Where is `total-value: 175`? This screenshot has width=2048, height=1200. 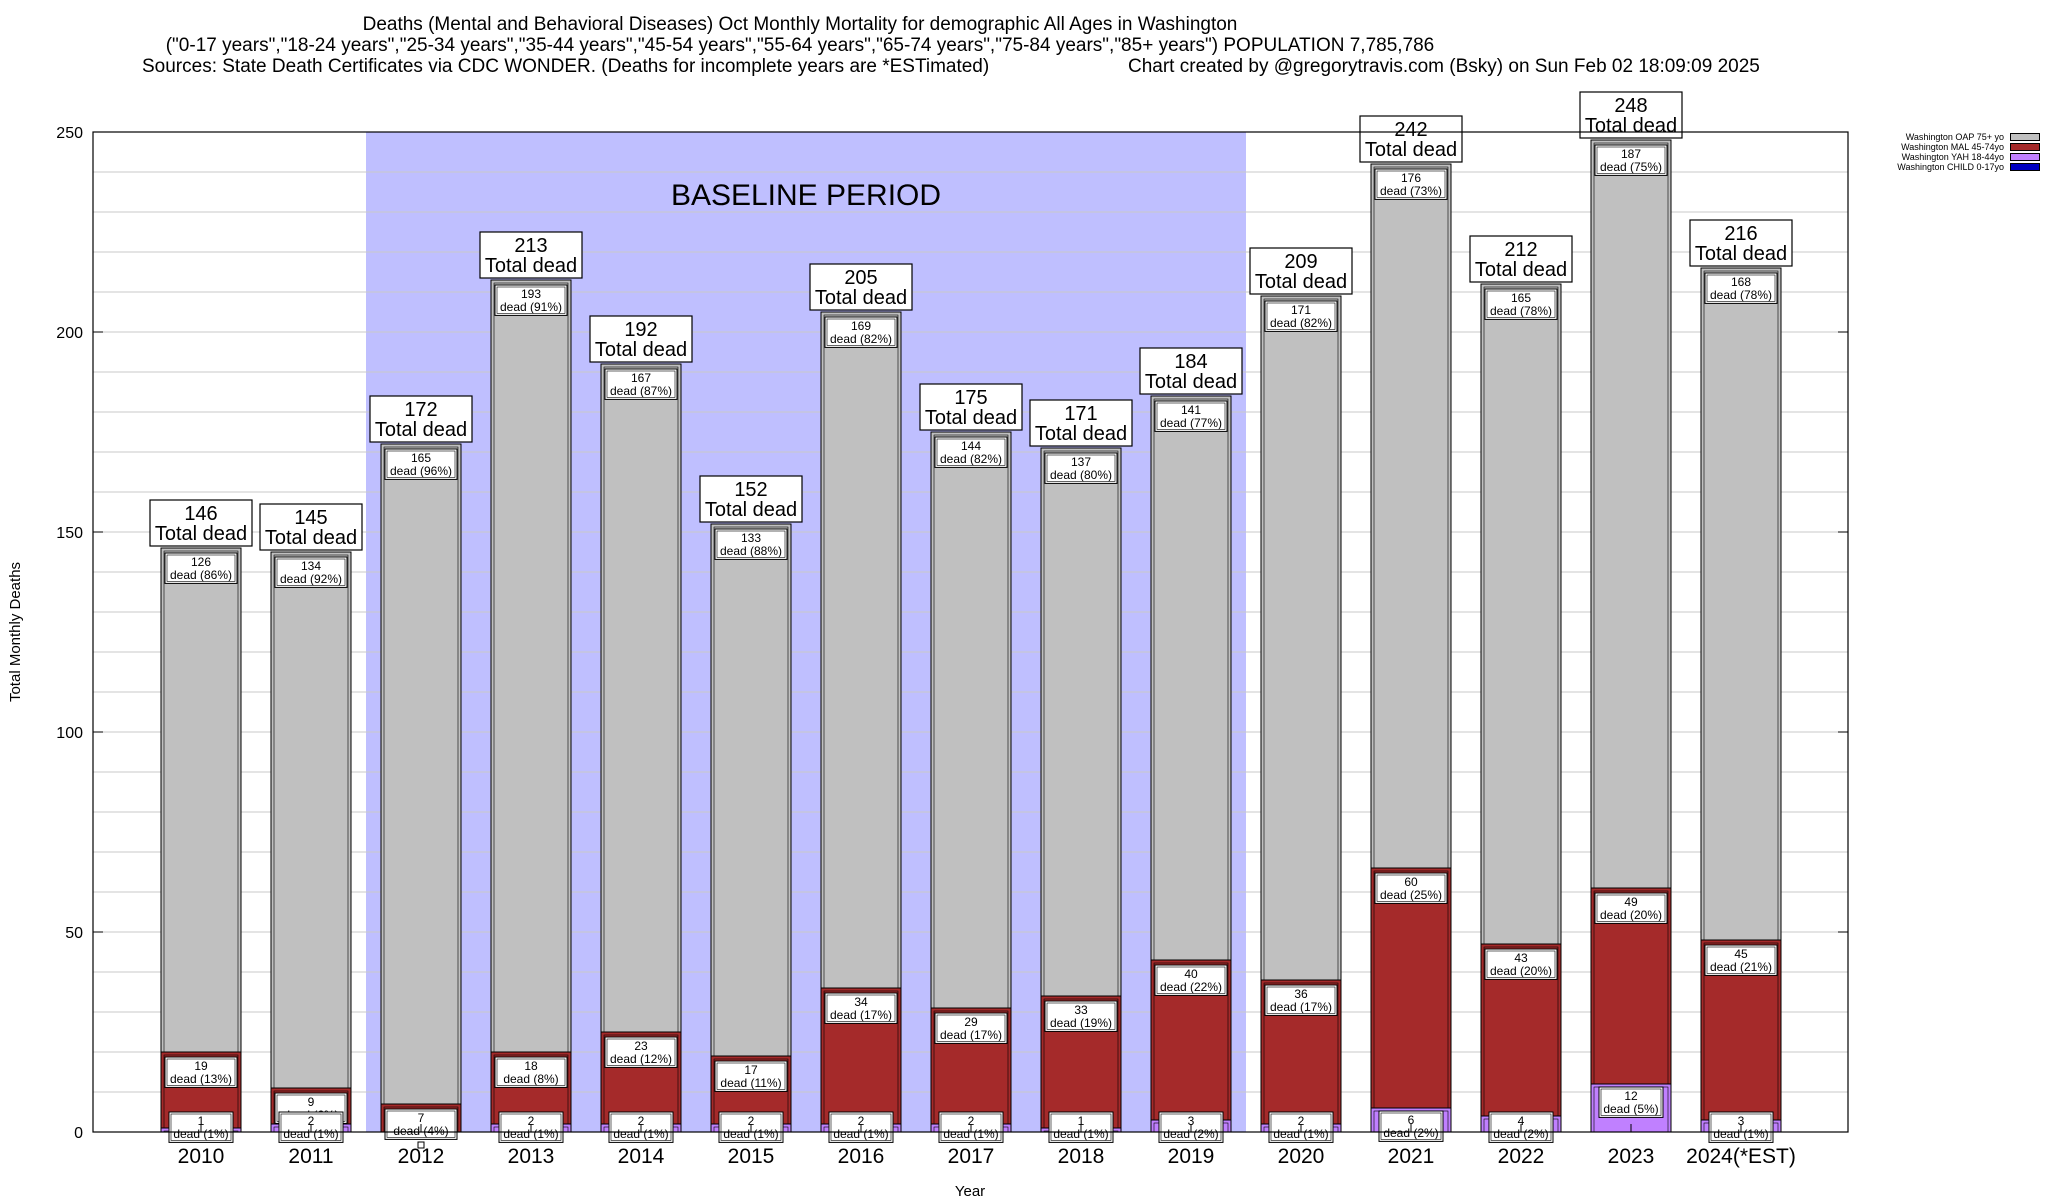
total-value: 175 is located at coordinates (970, 398).